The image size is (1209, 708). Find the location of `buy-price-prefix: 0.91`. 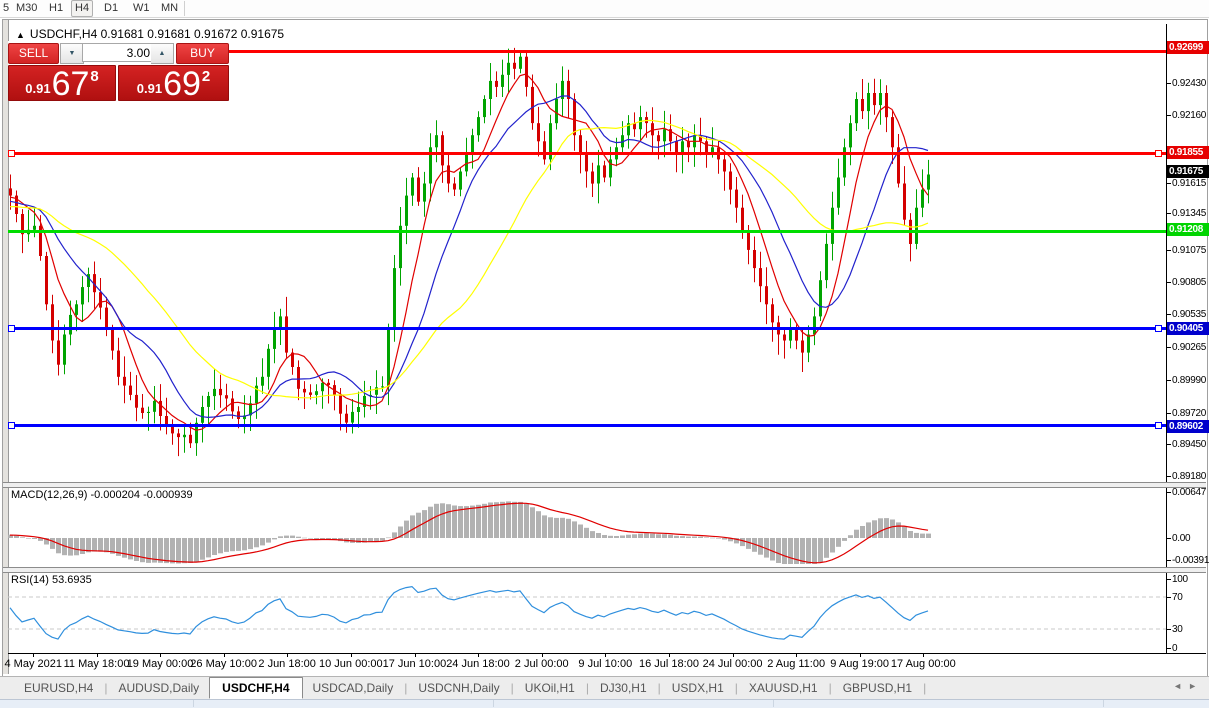

buy-price-prefix: 0.91 is located at coordinates (149, 88).